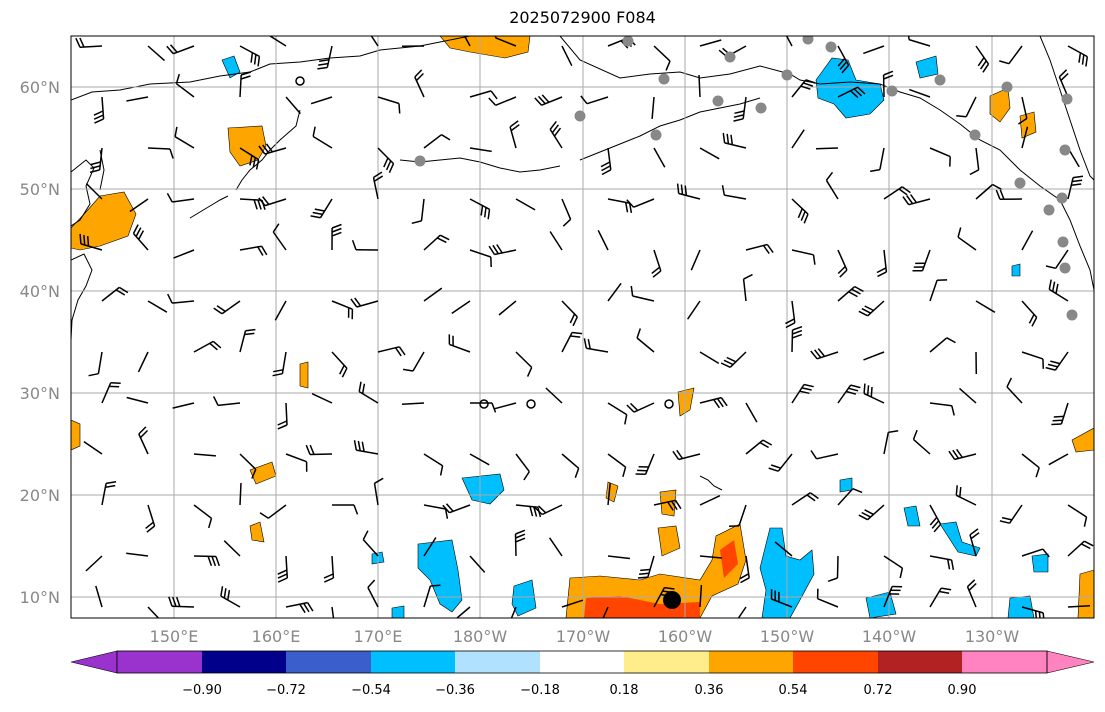 This screenshot has width=1105, height=712. Describe the element at coordinates (583, 636) in the screenshot. I see `lon-label: 170°W` at that location.